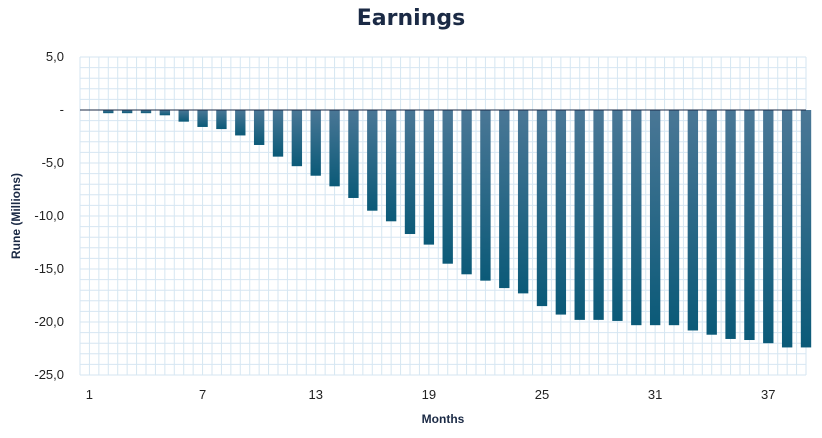  What do you see at coordinates (542, 394) in the screenshot?
I see `x-tick-label: 25` at bounding box center [542, 394].